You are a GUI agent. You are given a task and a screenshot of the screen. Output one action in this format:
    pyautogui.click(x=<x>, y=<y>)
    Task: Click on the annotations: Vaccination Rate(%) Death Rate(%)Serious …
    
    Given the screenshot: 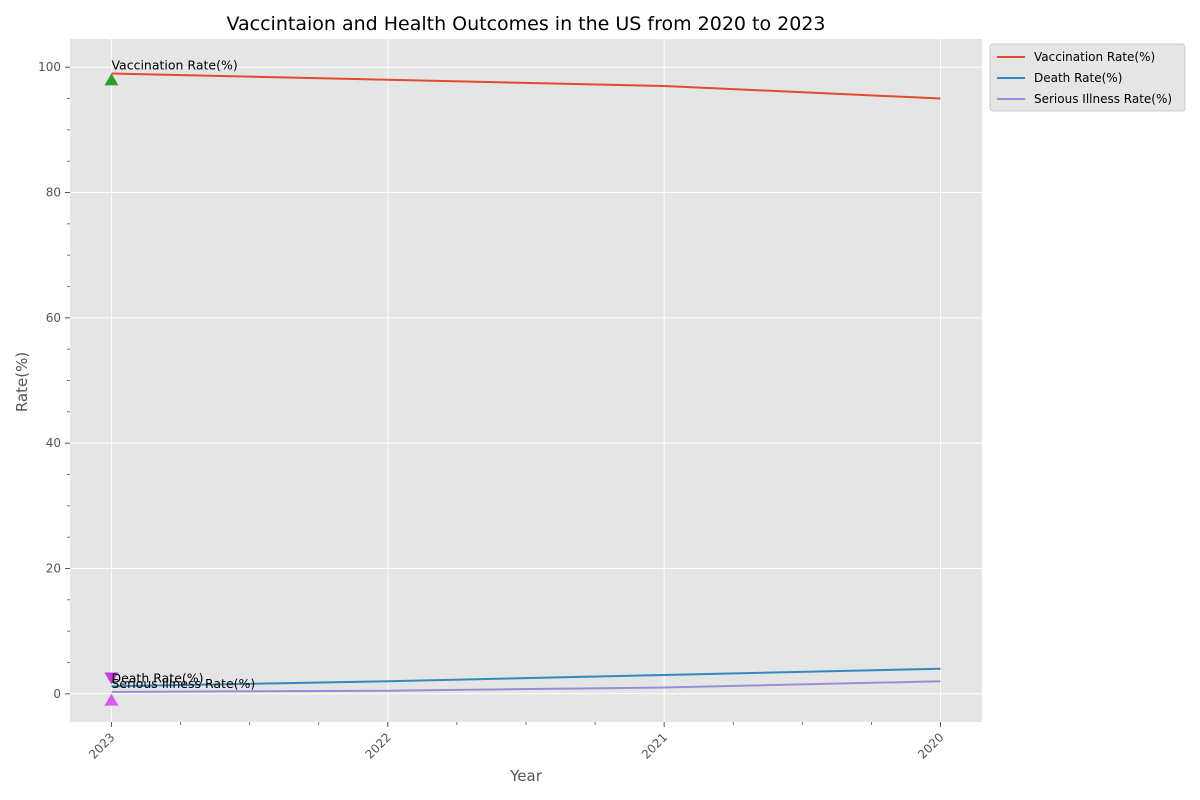 What is the action you would take?
    pyautogui.click(x=179, y=381)
    